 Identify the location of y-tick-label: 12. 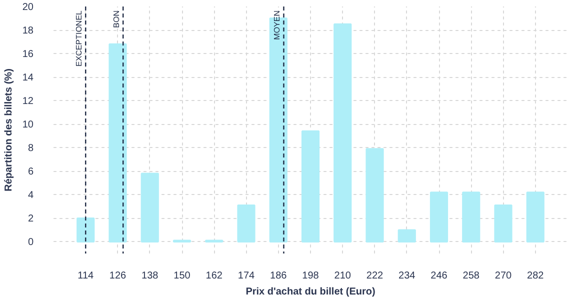
(28, 102).